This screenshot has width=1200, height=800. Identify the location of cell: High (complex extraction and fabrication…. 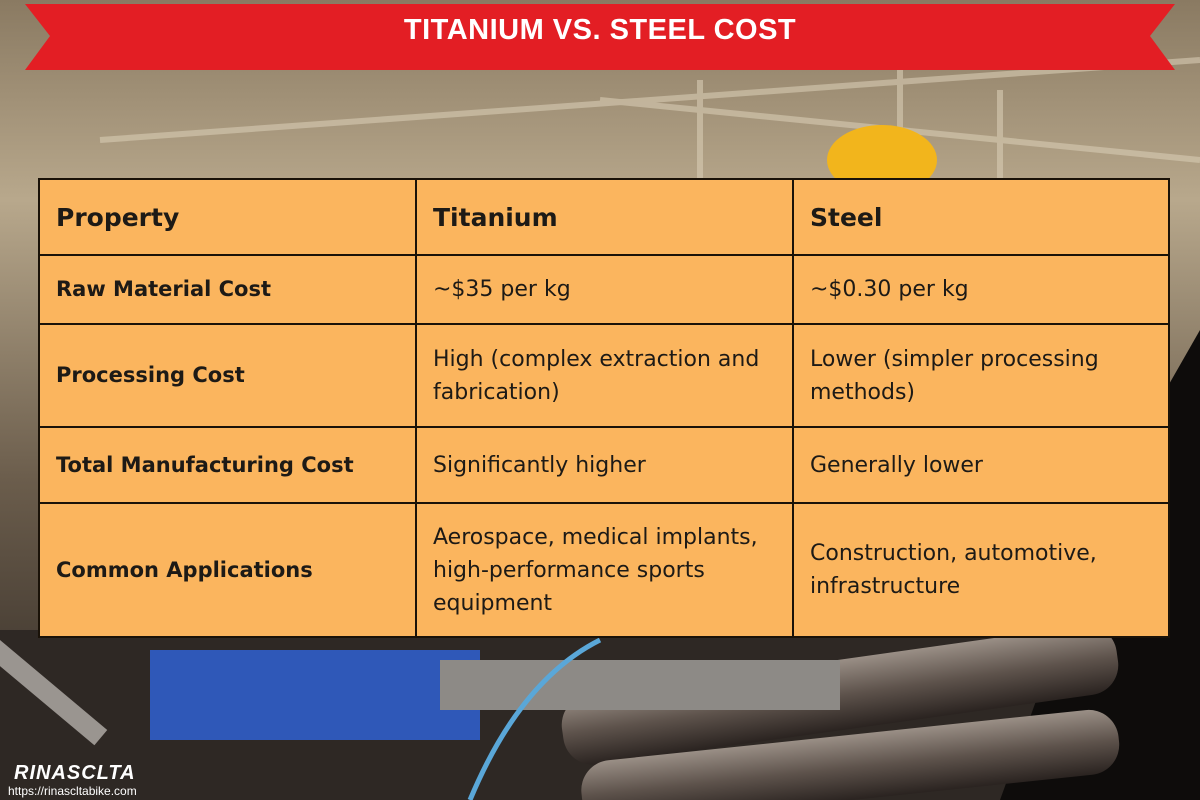
(604, 375).